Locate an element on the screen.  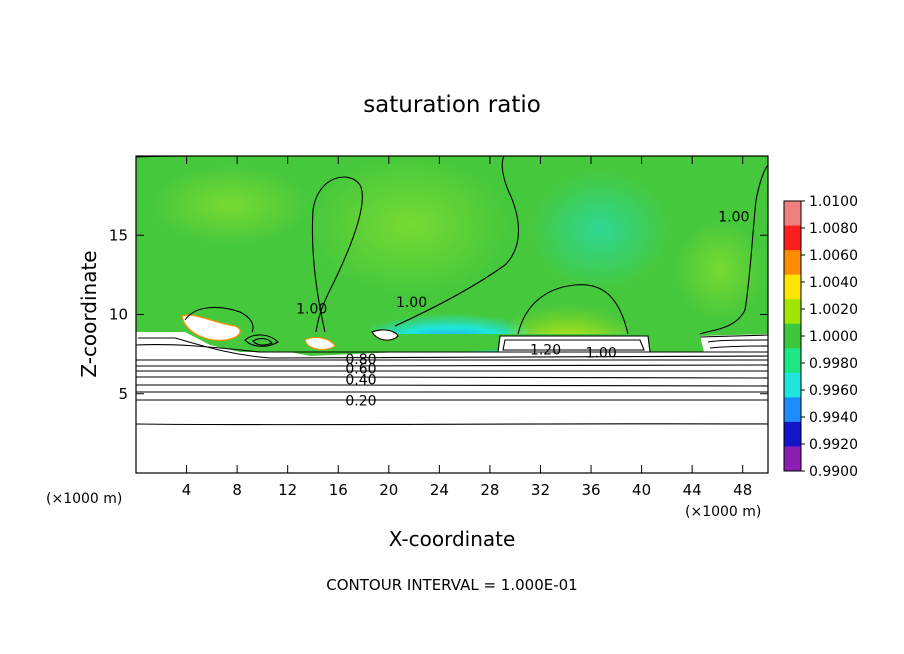
colorbar-label: 1.0060 is located at coordinates (833, 256).